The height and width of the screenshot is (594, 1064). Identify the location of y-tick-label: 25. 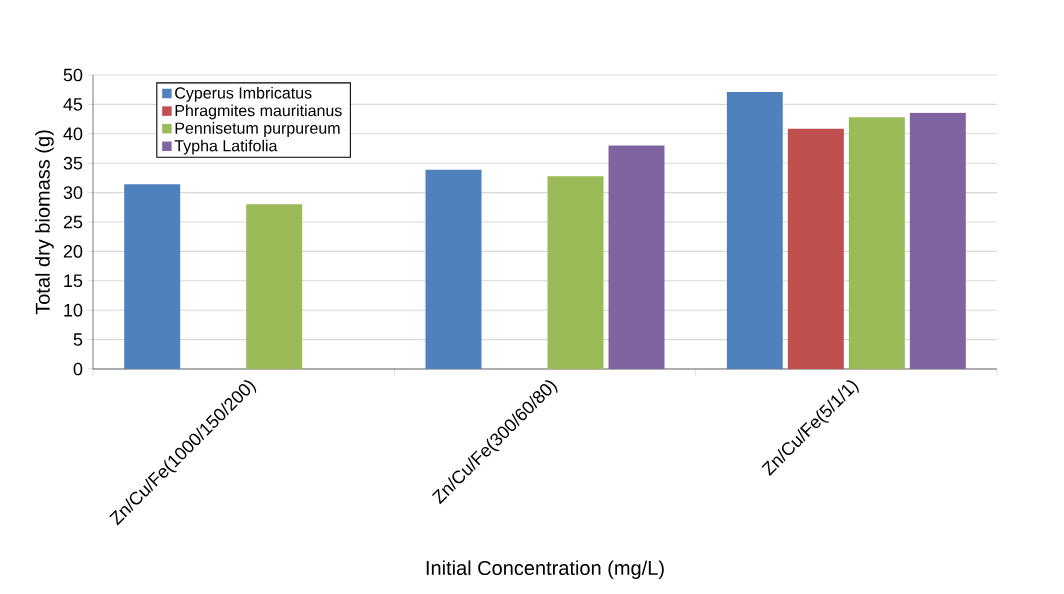
(73, 222).